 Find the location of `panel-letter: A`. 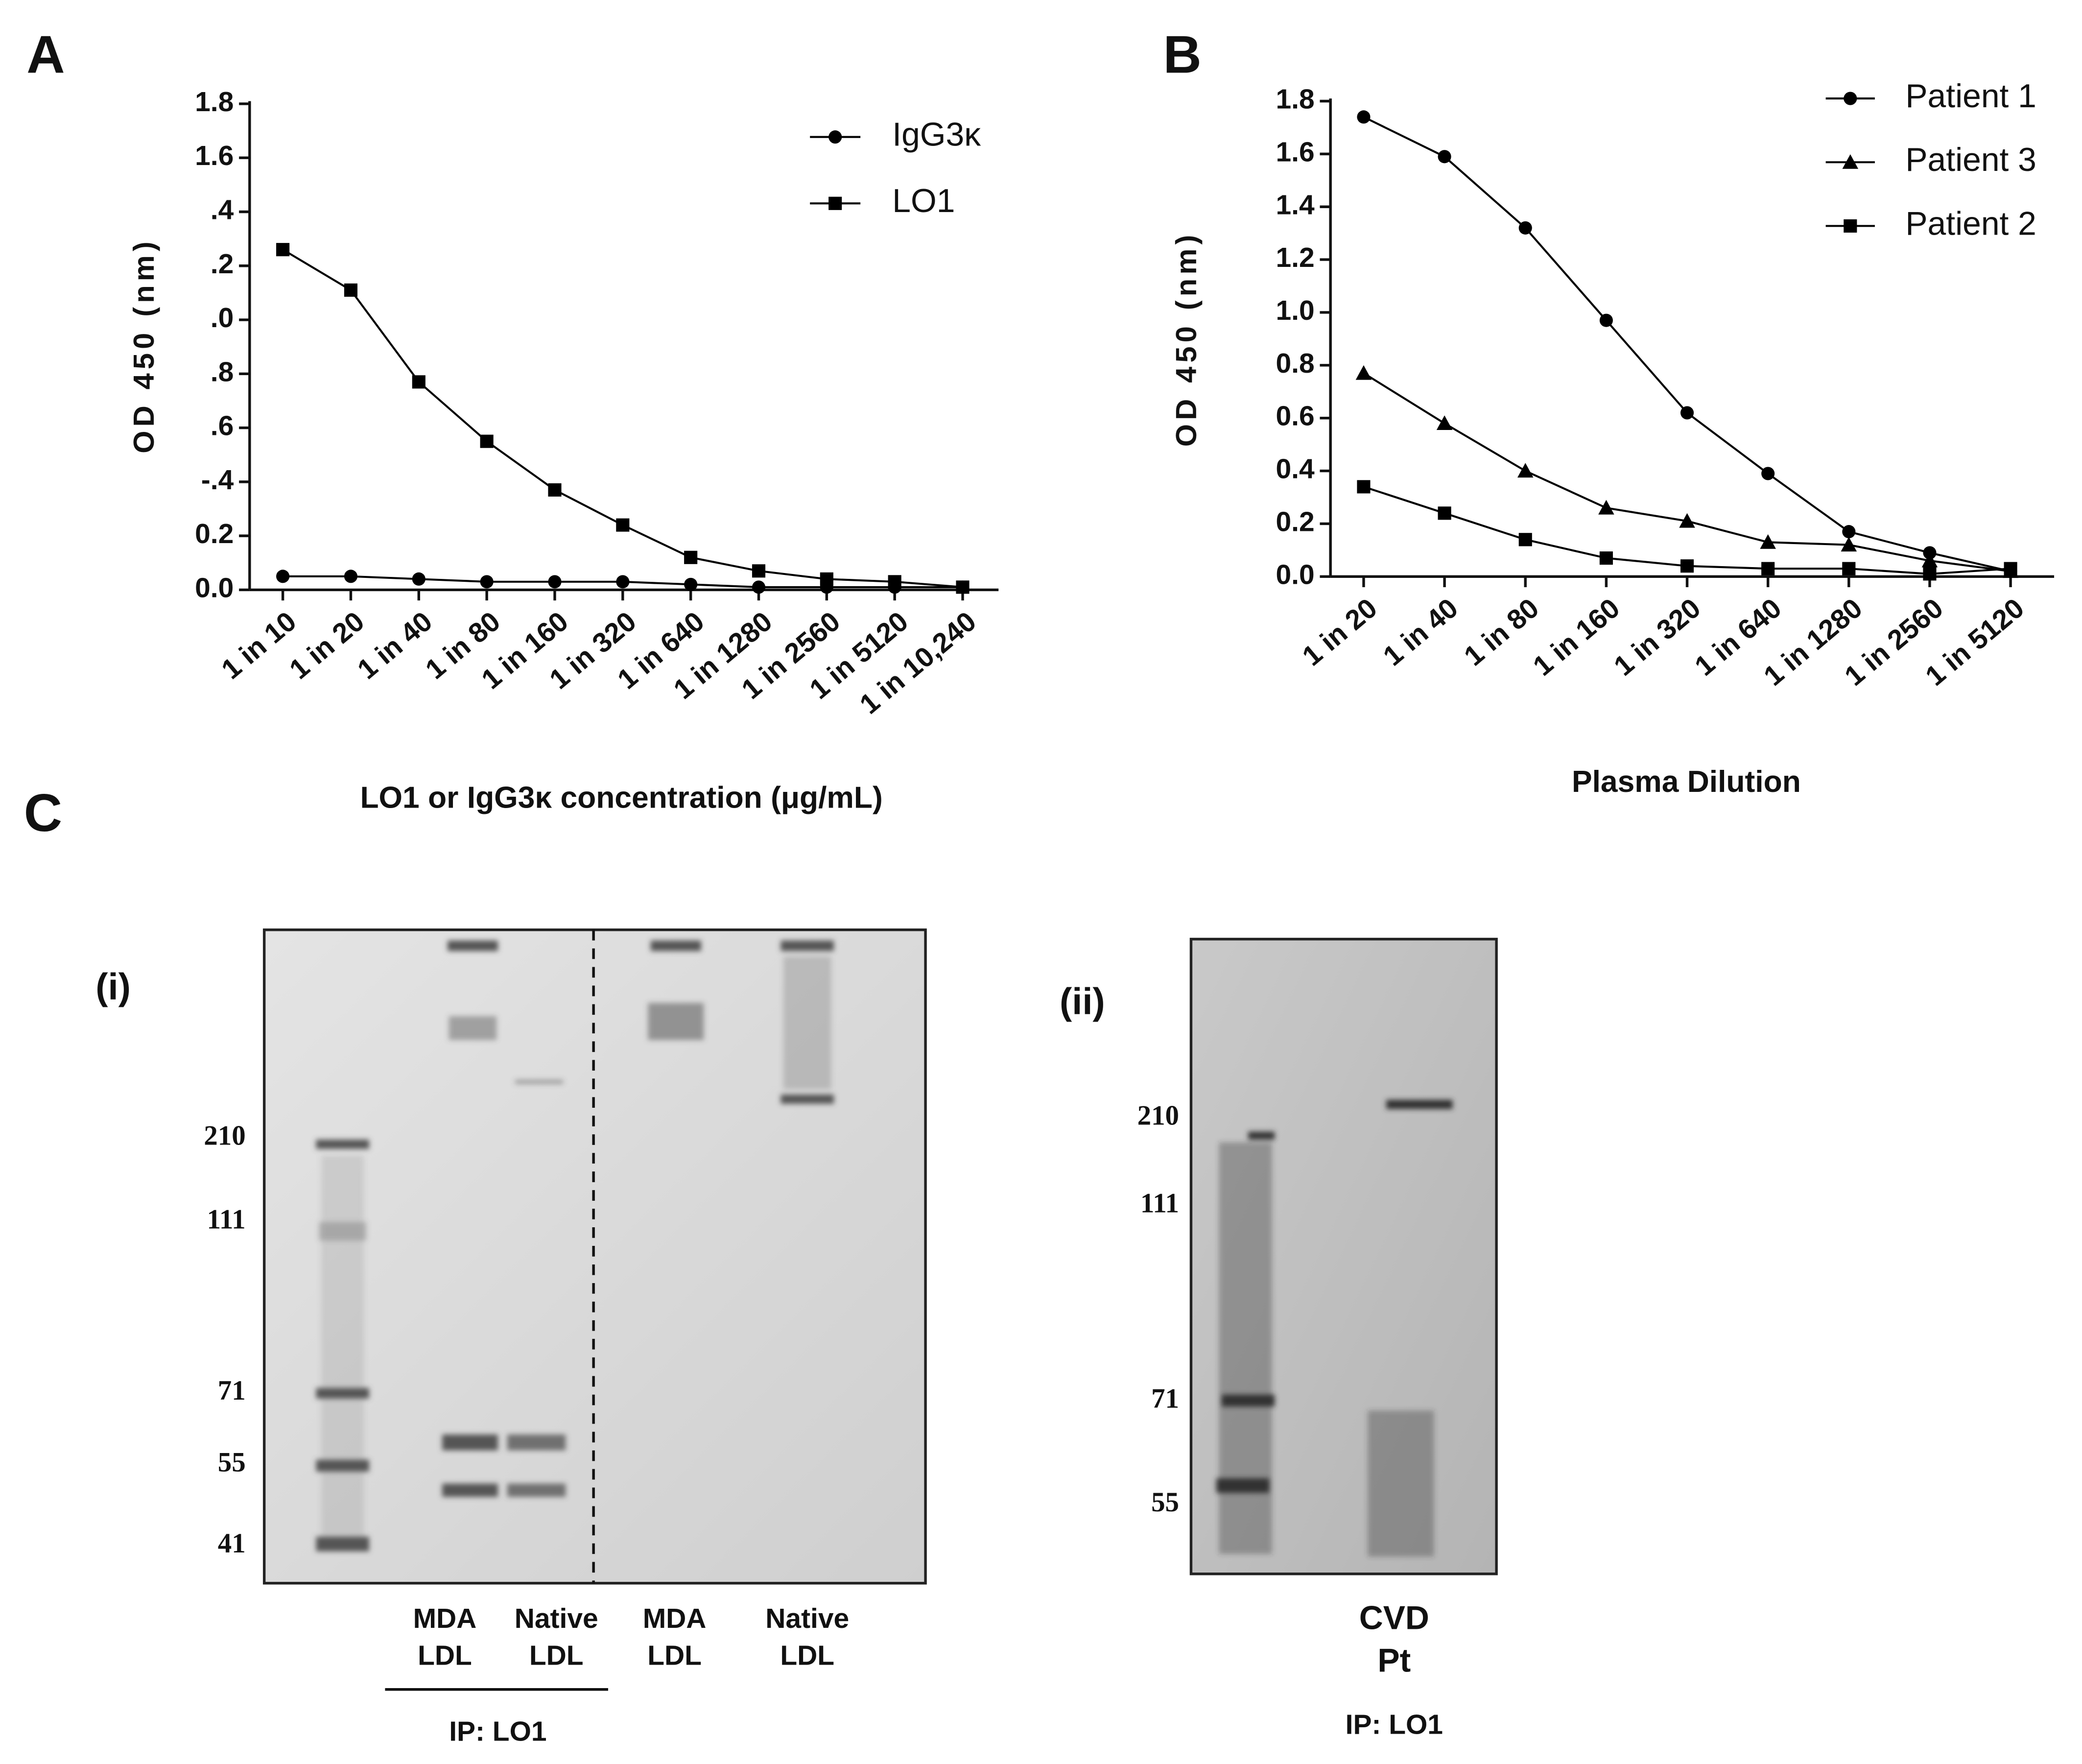

panel-letter: A is located at coordinates (45, 54).